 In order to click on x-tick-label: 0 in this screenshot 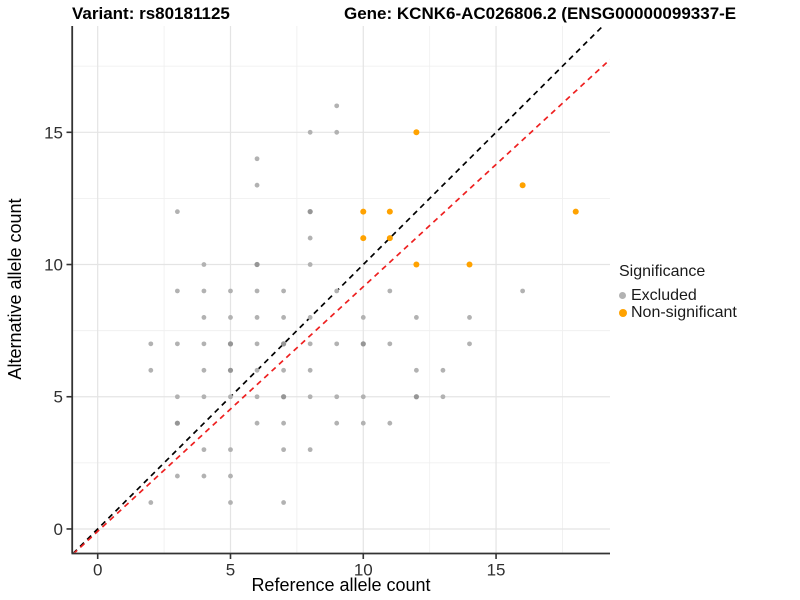, I will do `click(97, 570)`.